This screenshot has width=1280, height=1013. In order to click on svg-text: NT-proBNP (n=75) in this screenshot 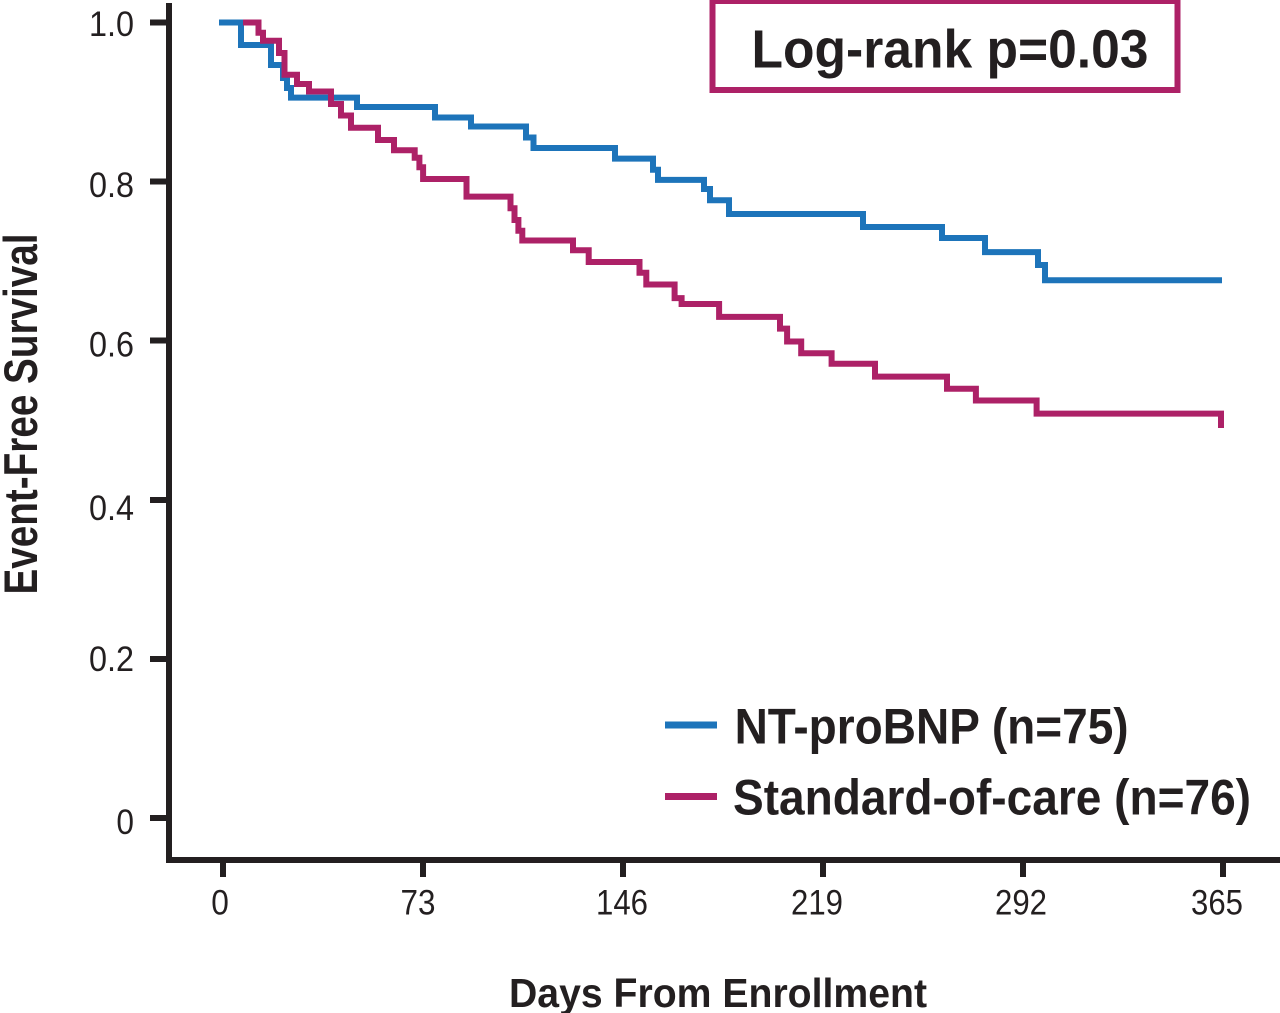, I will do `click(932, 726)`.